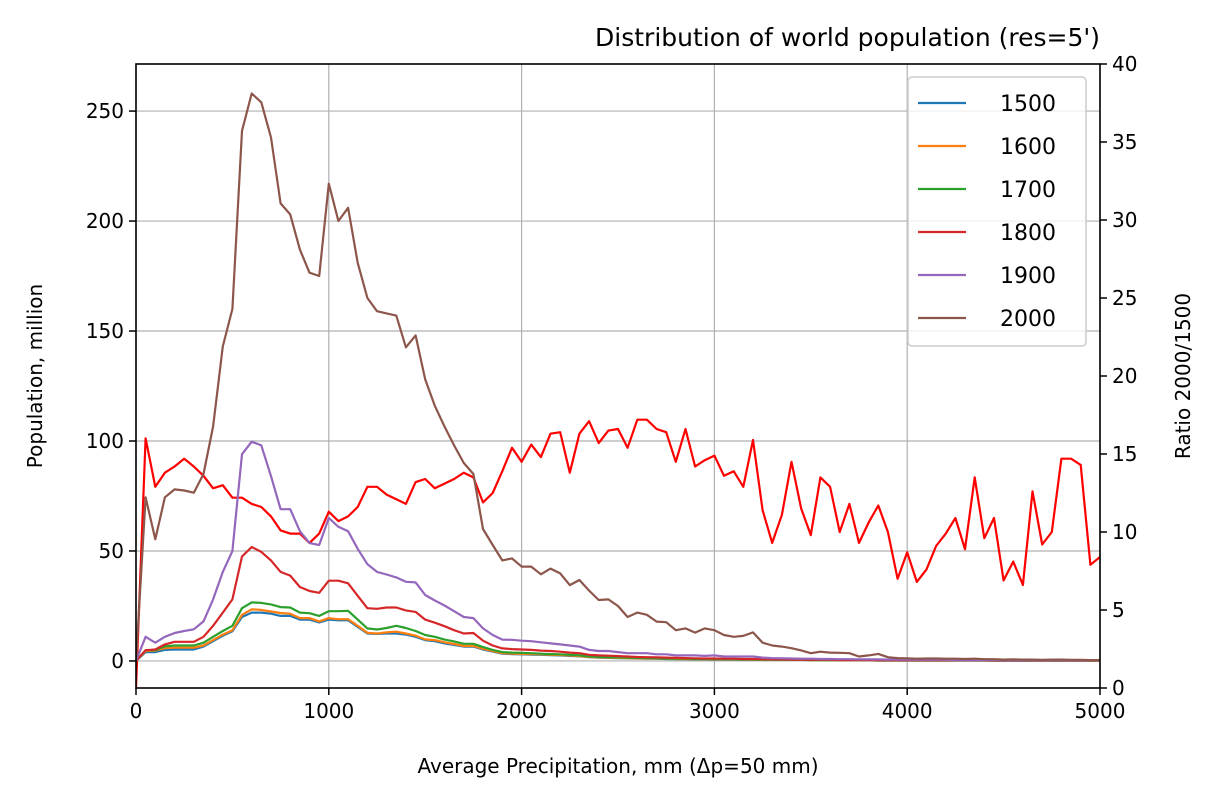  I want to click on x-tick-label: 2000, so click(521, 711).